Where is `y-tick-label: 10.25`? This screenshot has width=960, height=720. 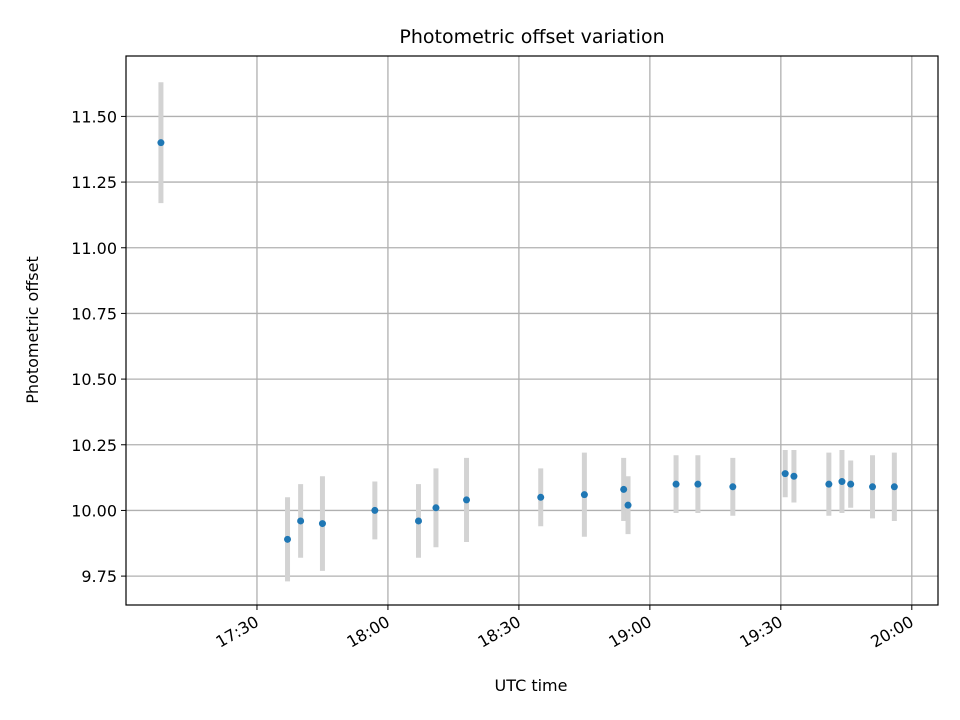 y-tick-label: 10.25 is located at coordinates (94, 445).